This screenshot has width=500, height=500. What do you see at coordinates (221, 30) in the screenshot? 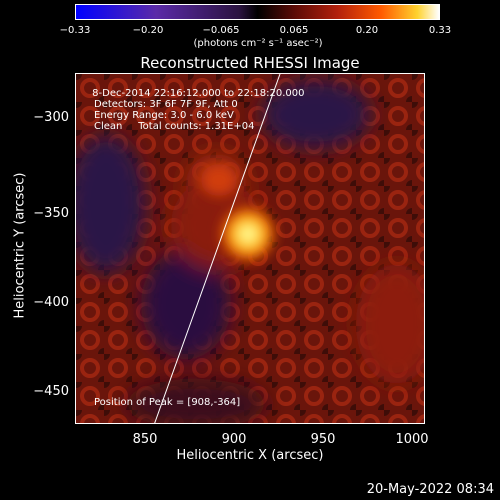
I see `colorbar-tick: −0.065` at bounding box center [221, 30].